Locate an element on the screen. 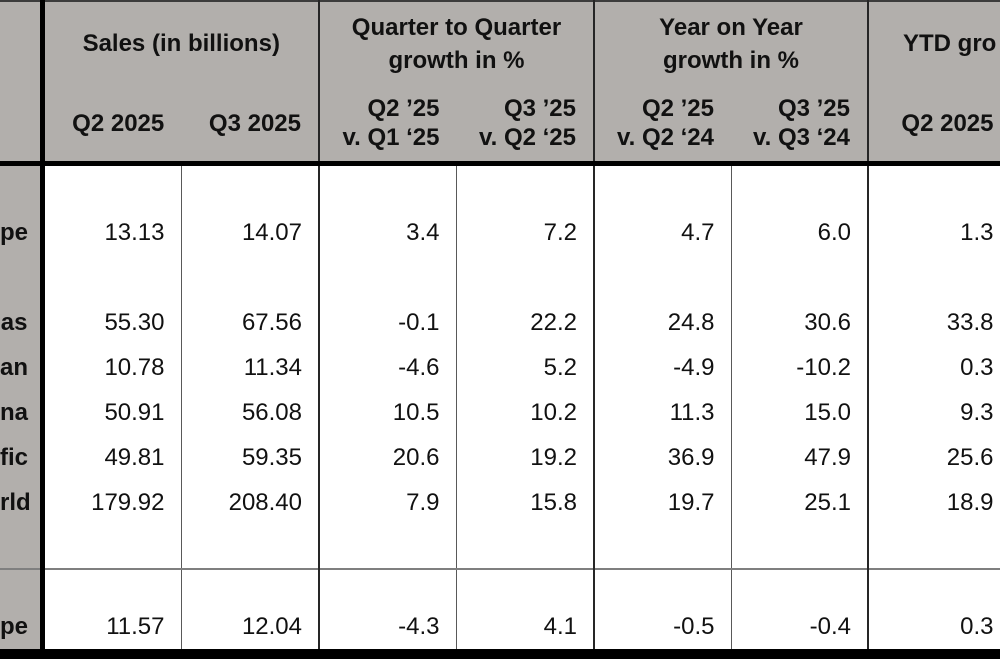  header-group-sales: Sales (in billions) Q2 2025 Q3 2025 is located at coordinates (180, 83).